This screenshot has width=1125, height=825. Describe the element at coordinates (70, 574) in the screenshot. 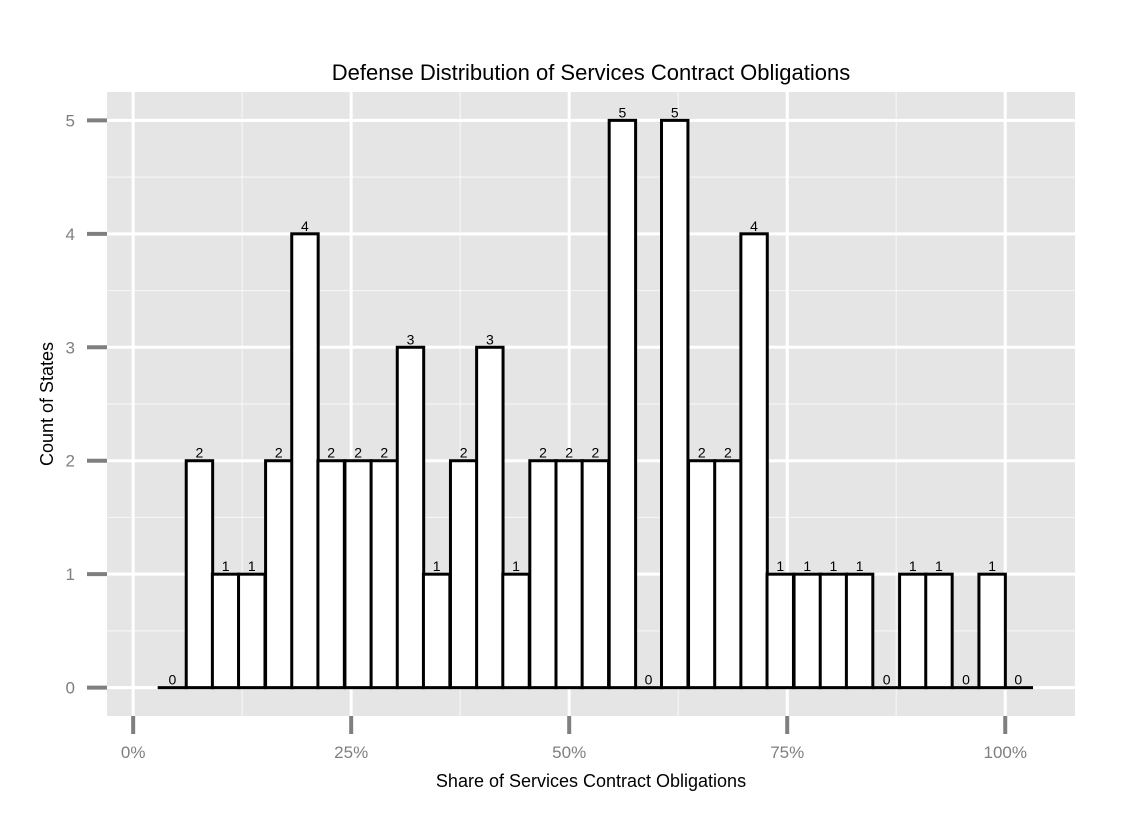

I see `y-tick-label: 1` at that location.